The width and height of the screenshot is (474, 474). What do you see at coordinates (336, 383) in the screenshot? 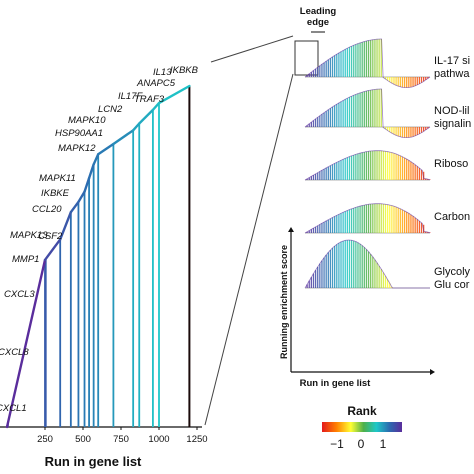
I see `right-x-axis-title: Run in gene list` at bounding box center [336, 383].